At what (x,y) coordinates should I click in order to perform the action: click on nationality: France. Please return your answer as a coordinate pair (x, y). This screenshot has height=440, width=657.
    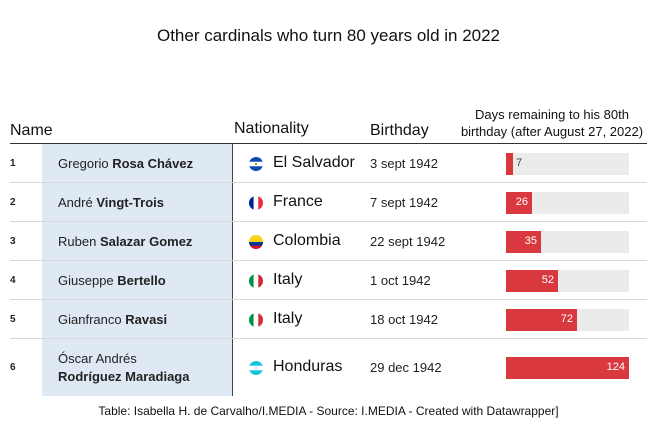
    Looking at the image, I should click on (298, 201).